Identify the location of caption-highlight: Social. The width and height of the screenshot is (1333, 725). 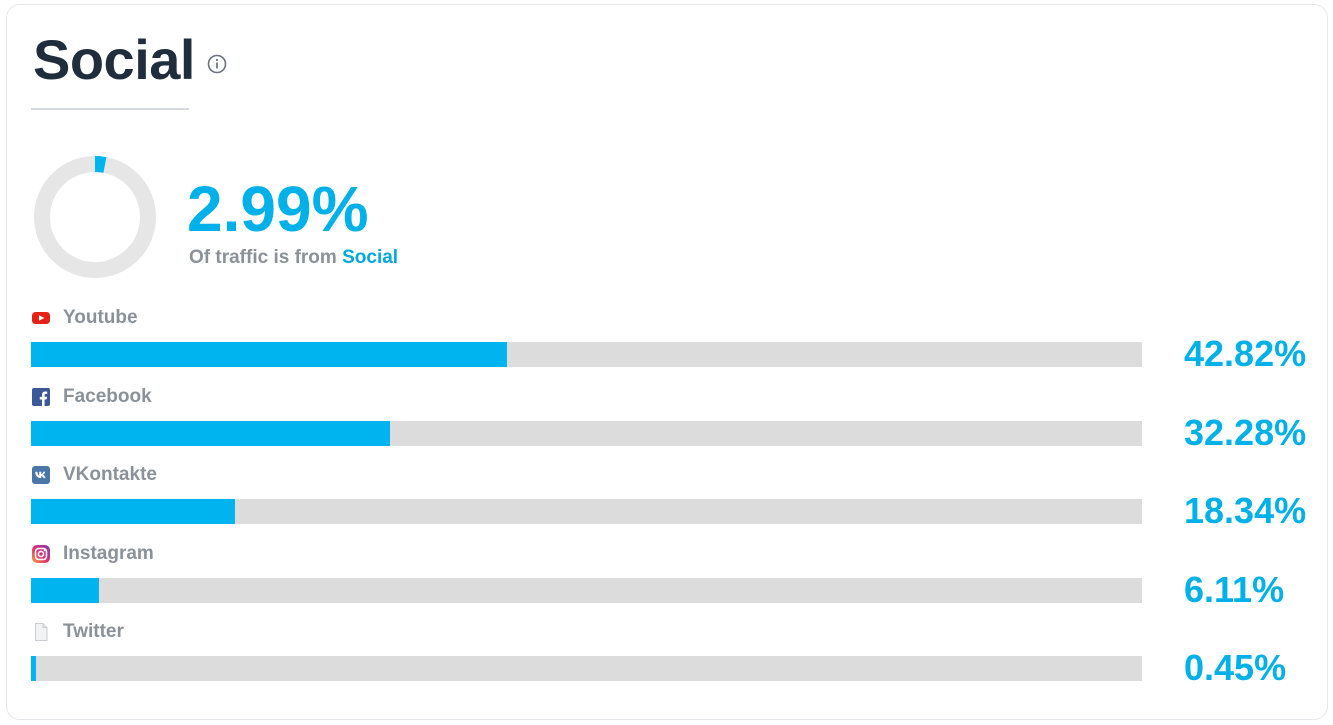
(370, 257).